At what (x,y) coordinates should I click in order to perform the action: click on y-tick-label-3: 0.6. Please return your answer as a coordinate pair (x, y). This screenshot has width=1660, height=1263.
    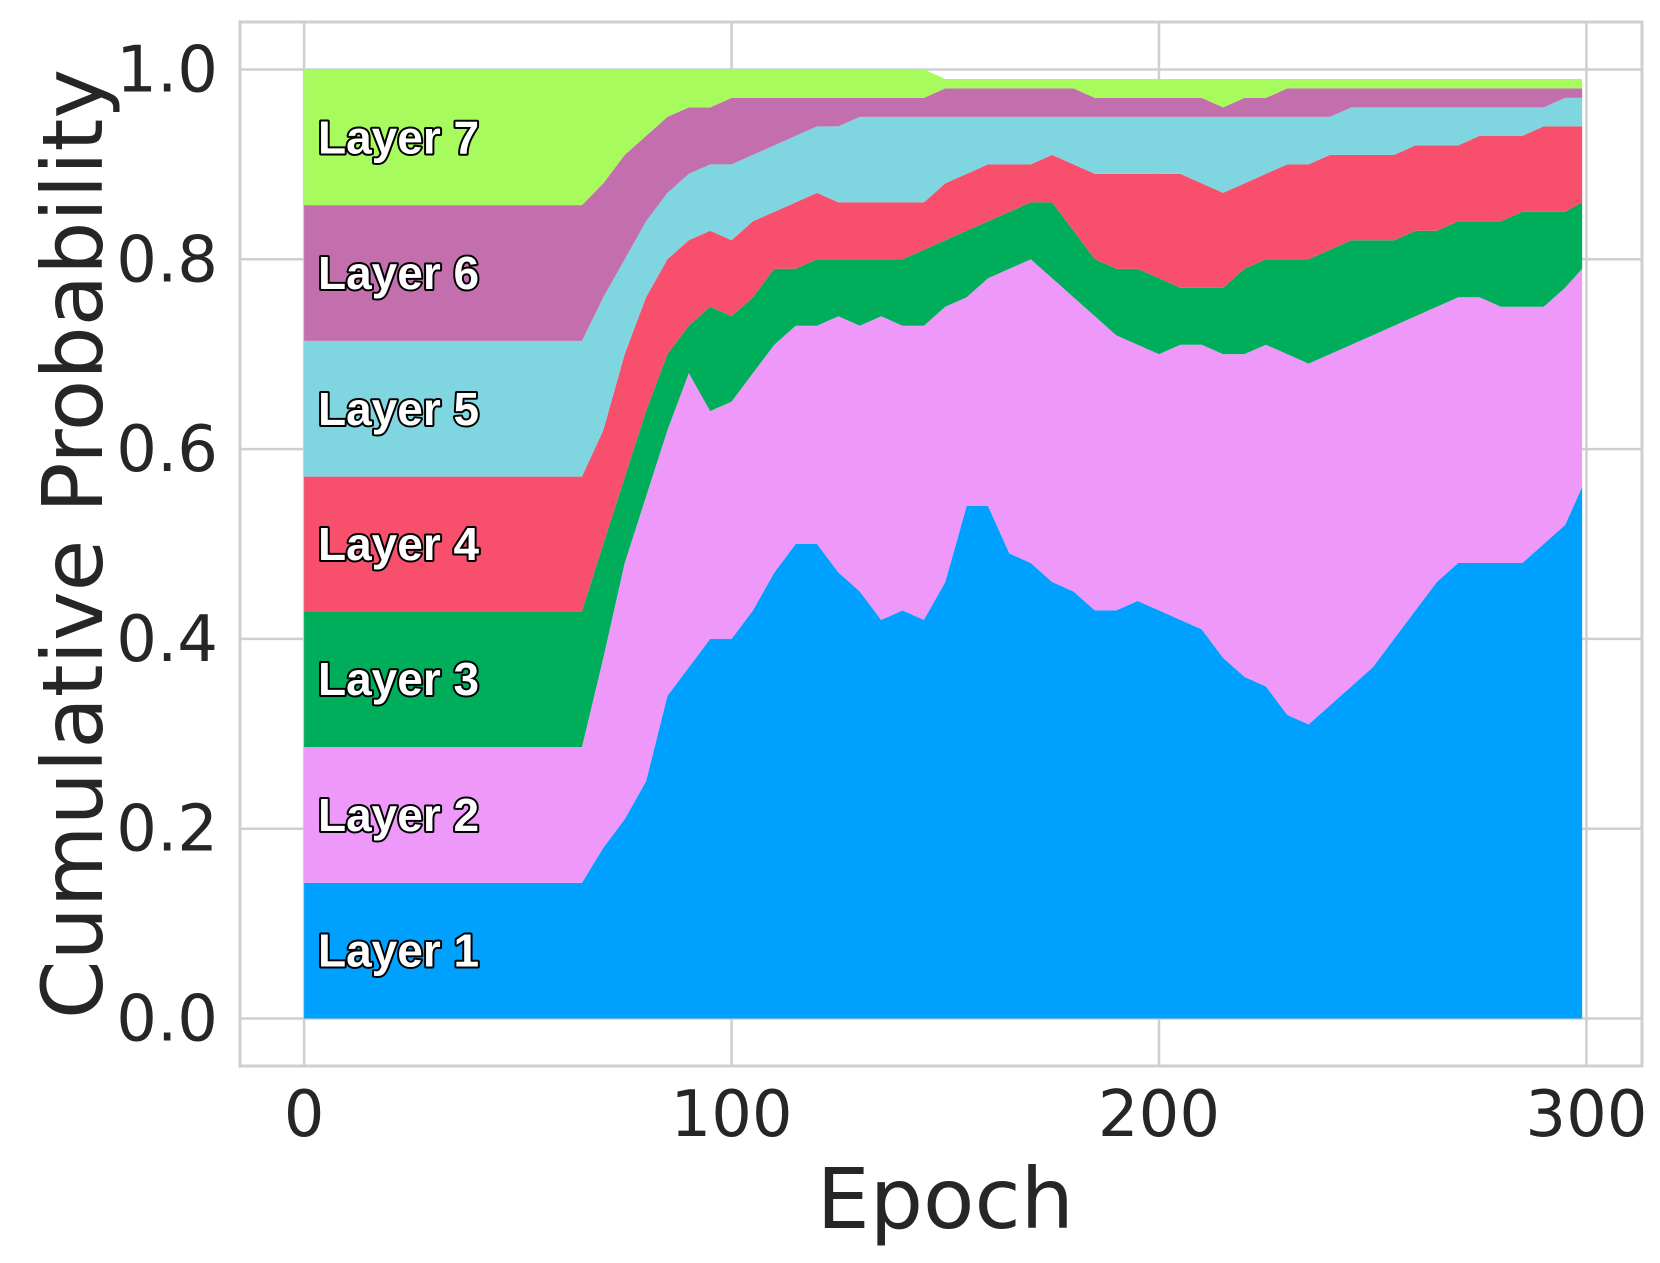
    Looking at the image, I should click on (167, 450).